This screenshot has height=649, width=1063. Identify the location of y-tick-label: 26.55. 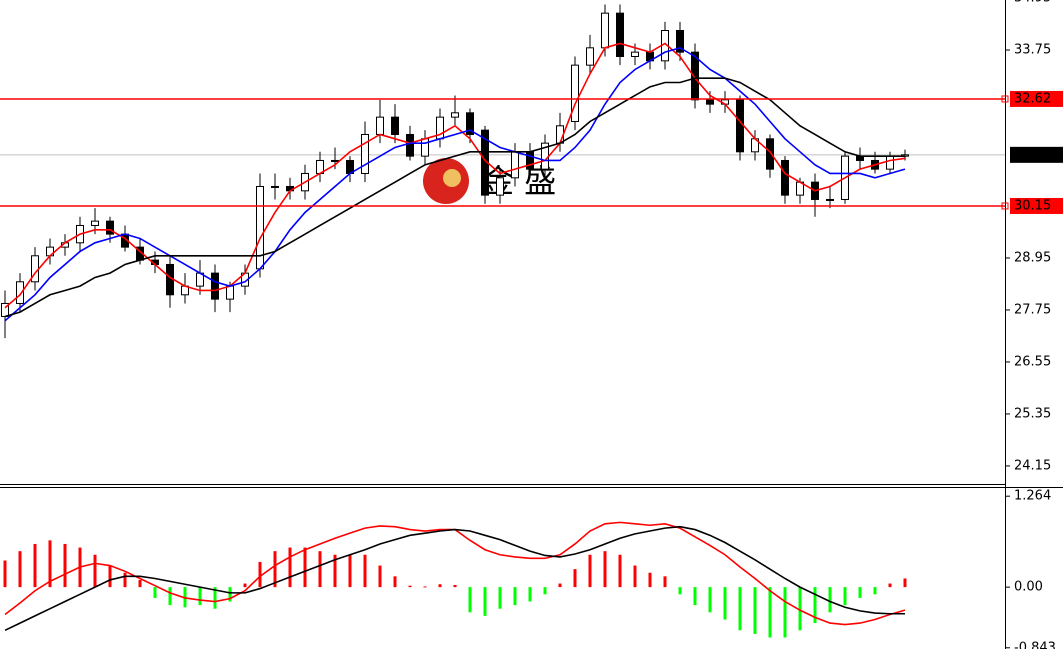
(1032, 361).